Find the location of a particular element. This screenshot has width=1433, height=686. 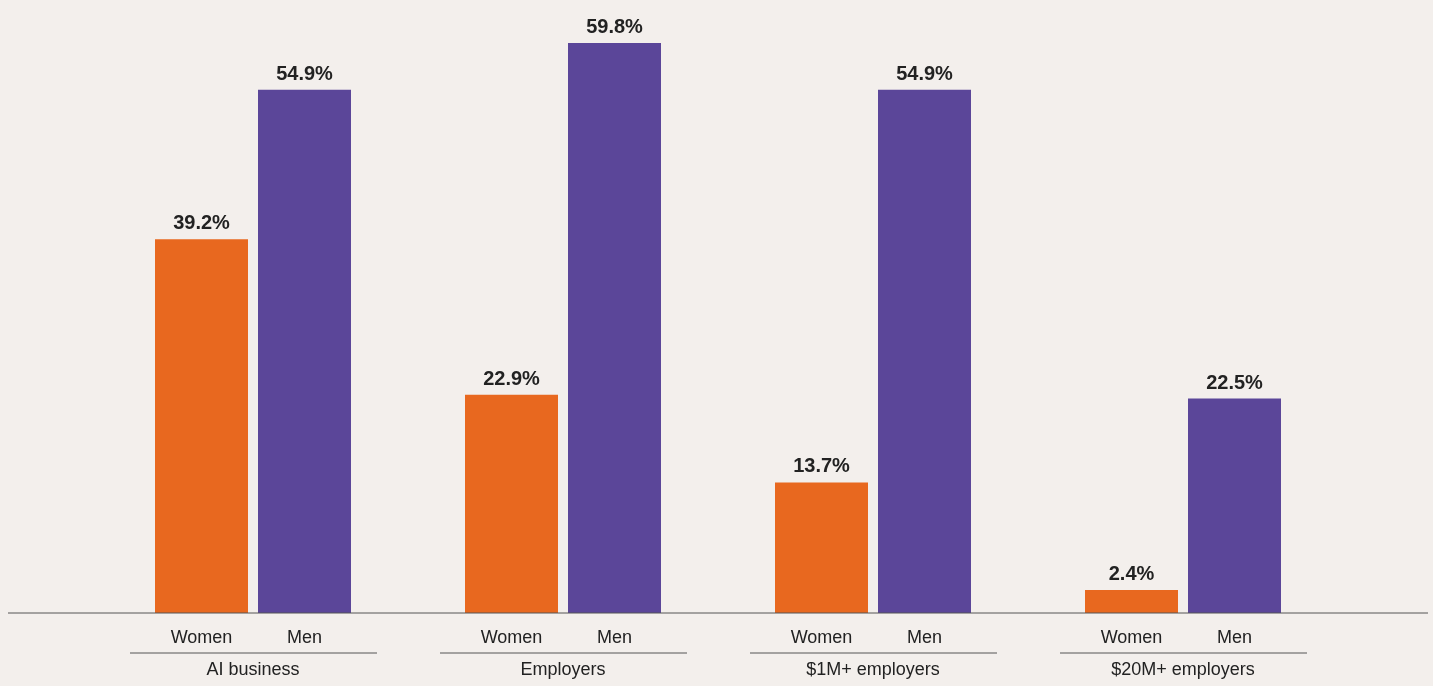

x-tick-label: AI business is located at coordinates (253, 669).